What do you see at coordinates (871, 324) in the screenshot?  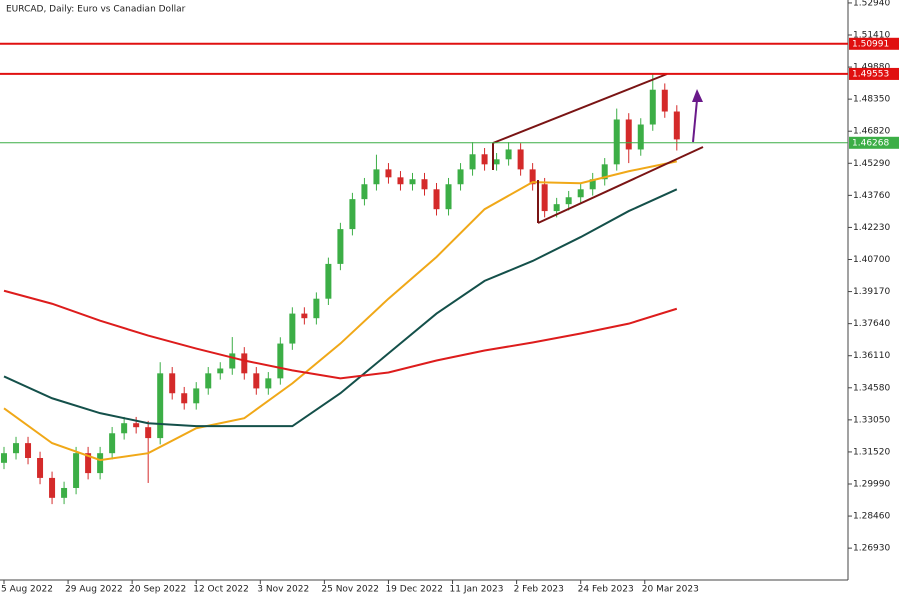 I see `y-tick-label: 1.37640` at bounding box center [871, 324].